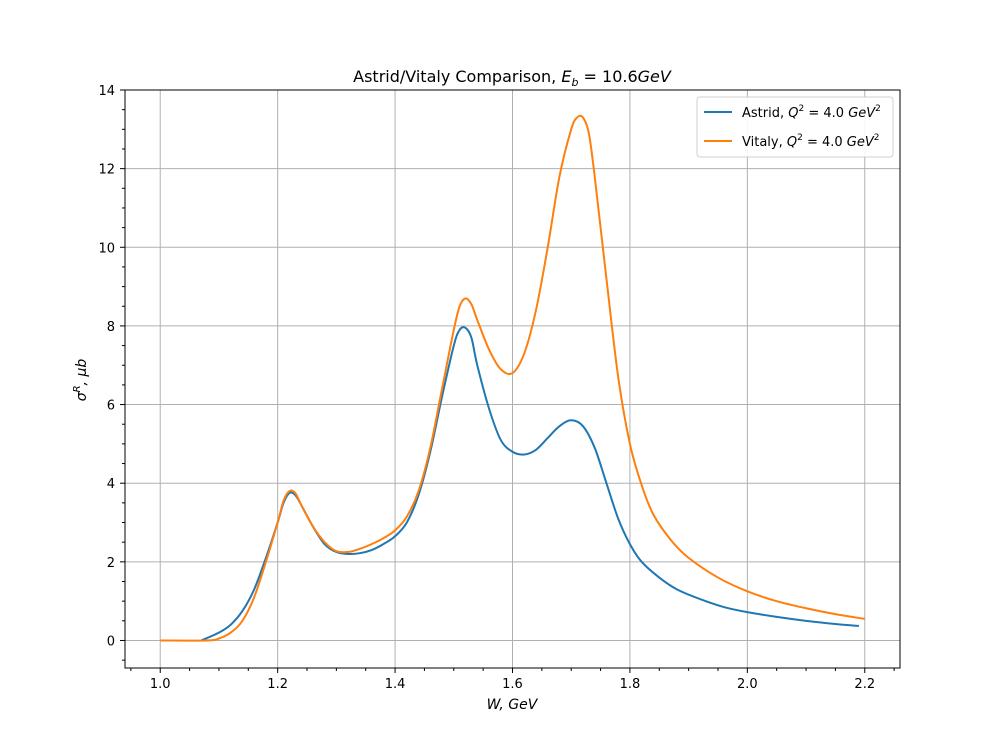  I want to click on x-tick-label: 1.4, so click(395, 684).